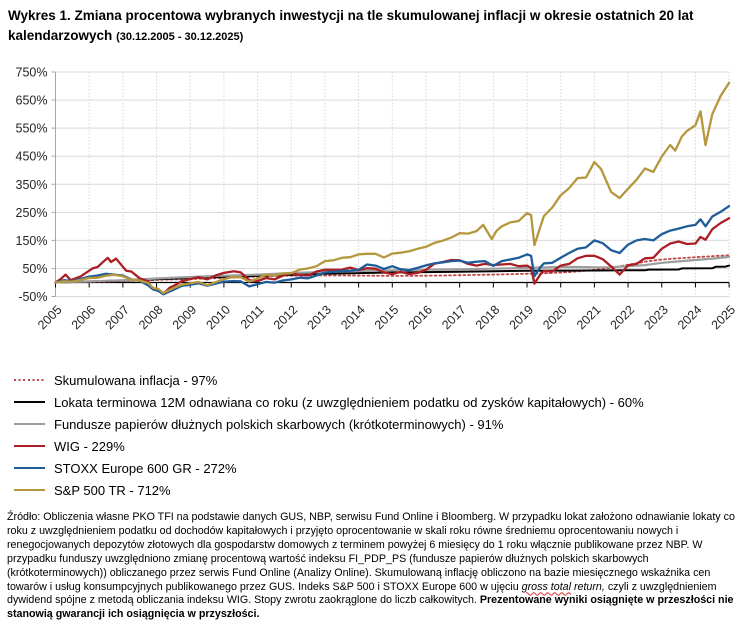 This screenshot has height=633, width=754. What do you see at coordinates (145, 468) in the screenshot?
I see `legend-label-stoxx: STOXX Europe 600 GR - 272%` at bounding box center [145, 468].